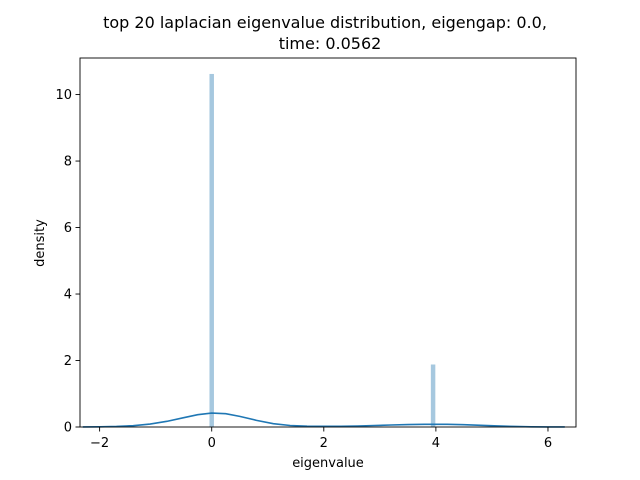  Describe the element at coordinates (323, 420) in the screenshot. I see `kde-curve` at that location.